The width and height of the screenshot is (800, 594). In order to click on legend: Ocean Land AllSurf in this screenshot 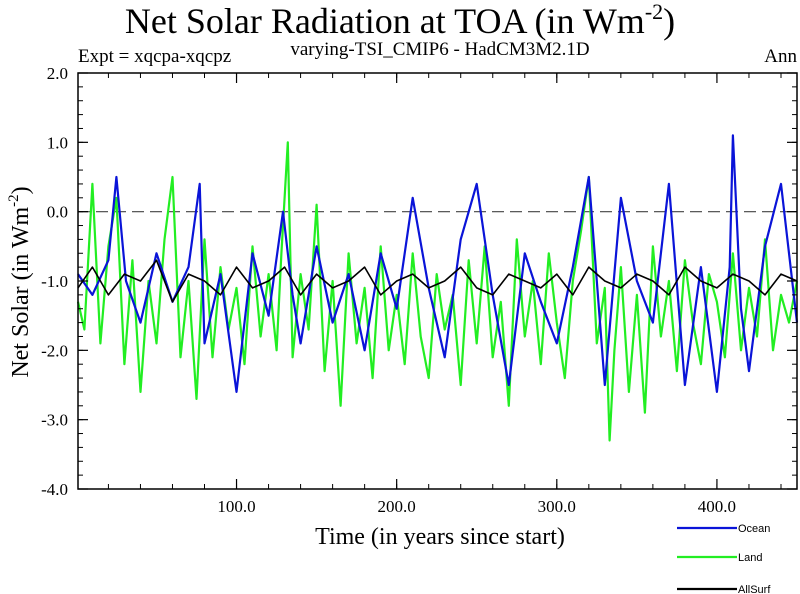, I will do `click(724, 558)`.